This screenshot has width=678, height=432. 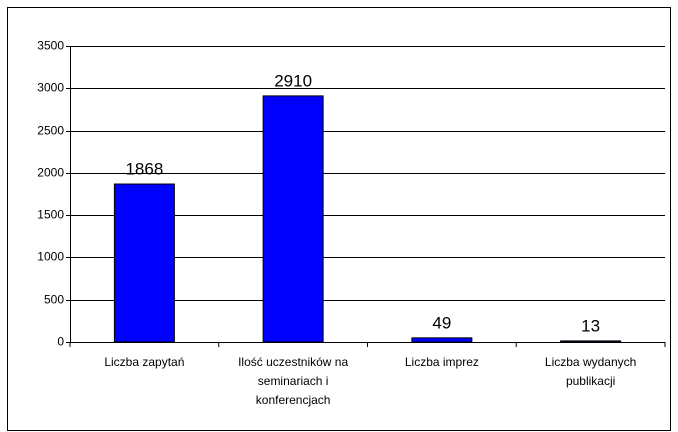 I want to click on y-tick-label: 0, so click(x=60, y=342).